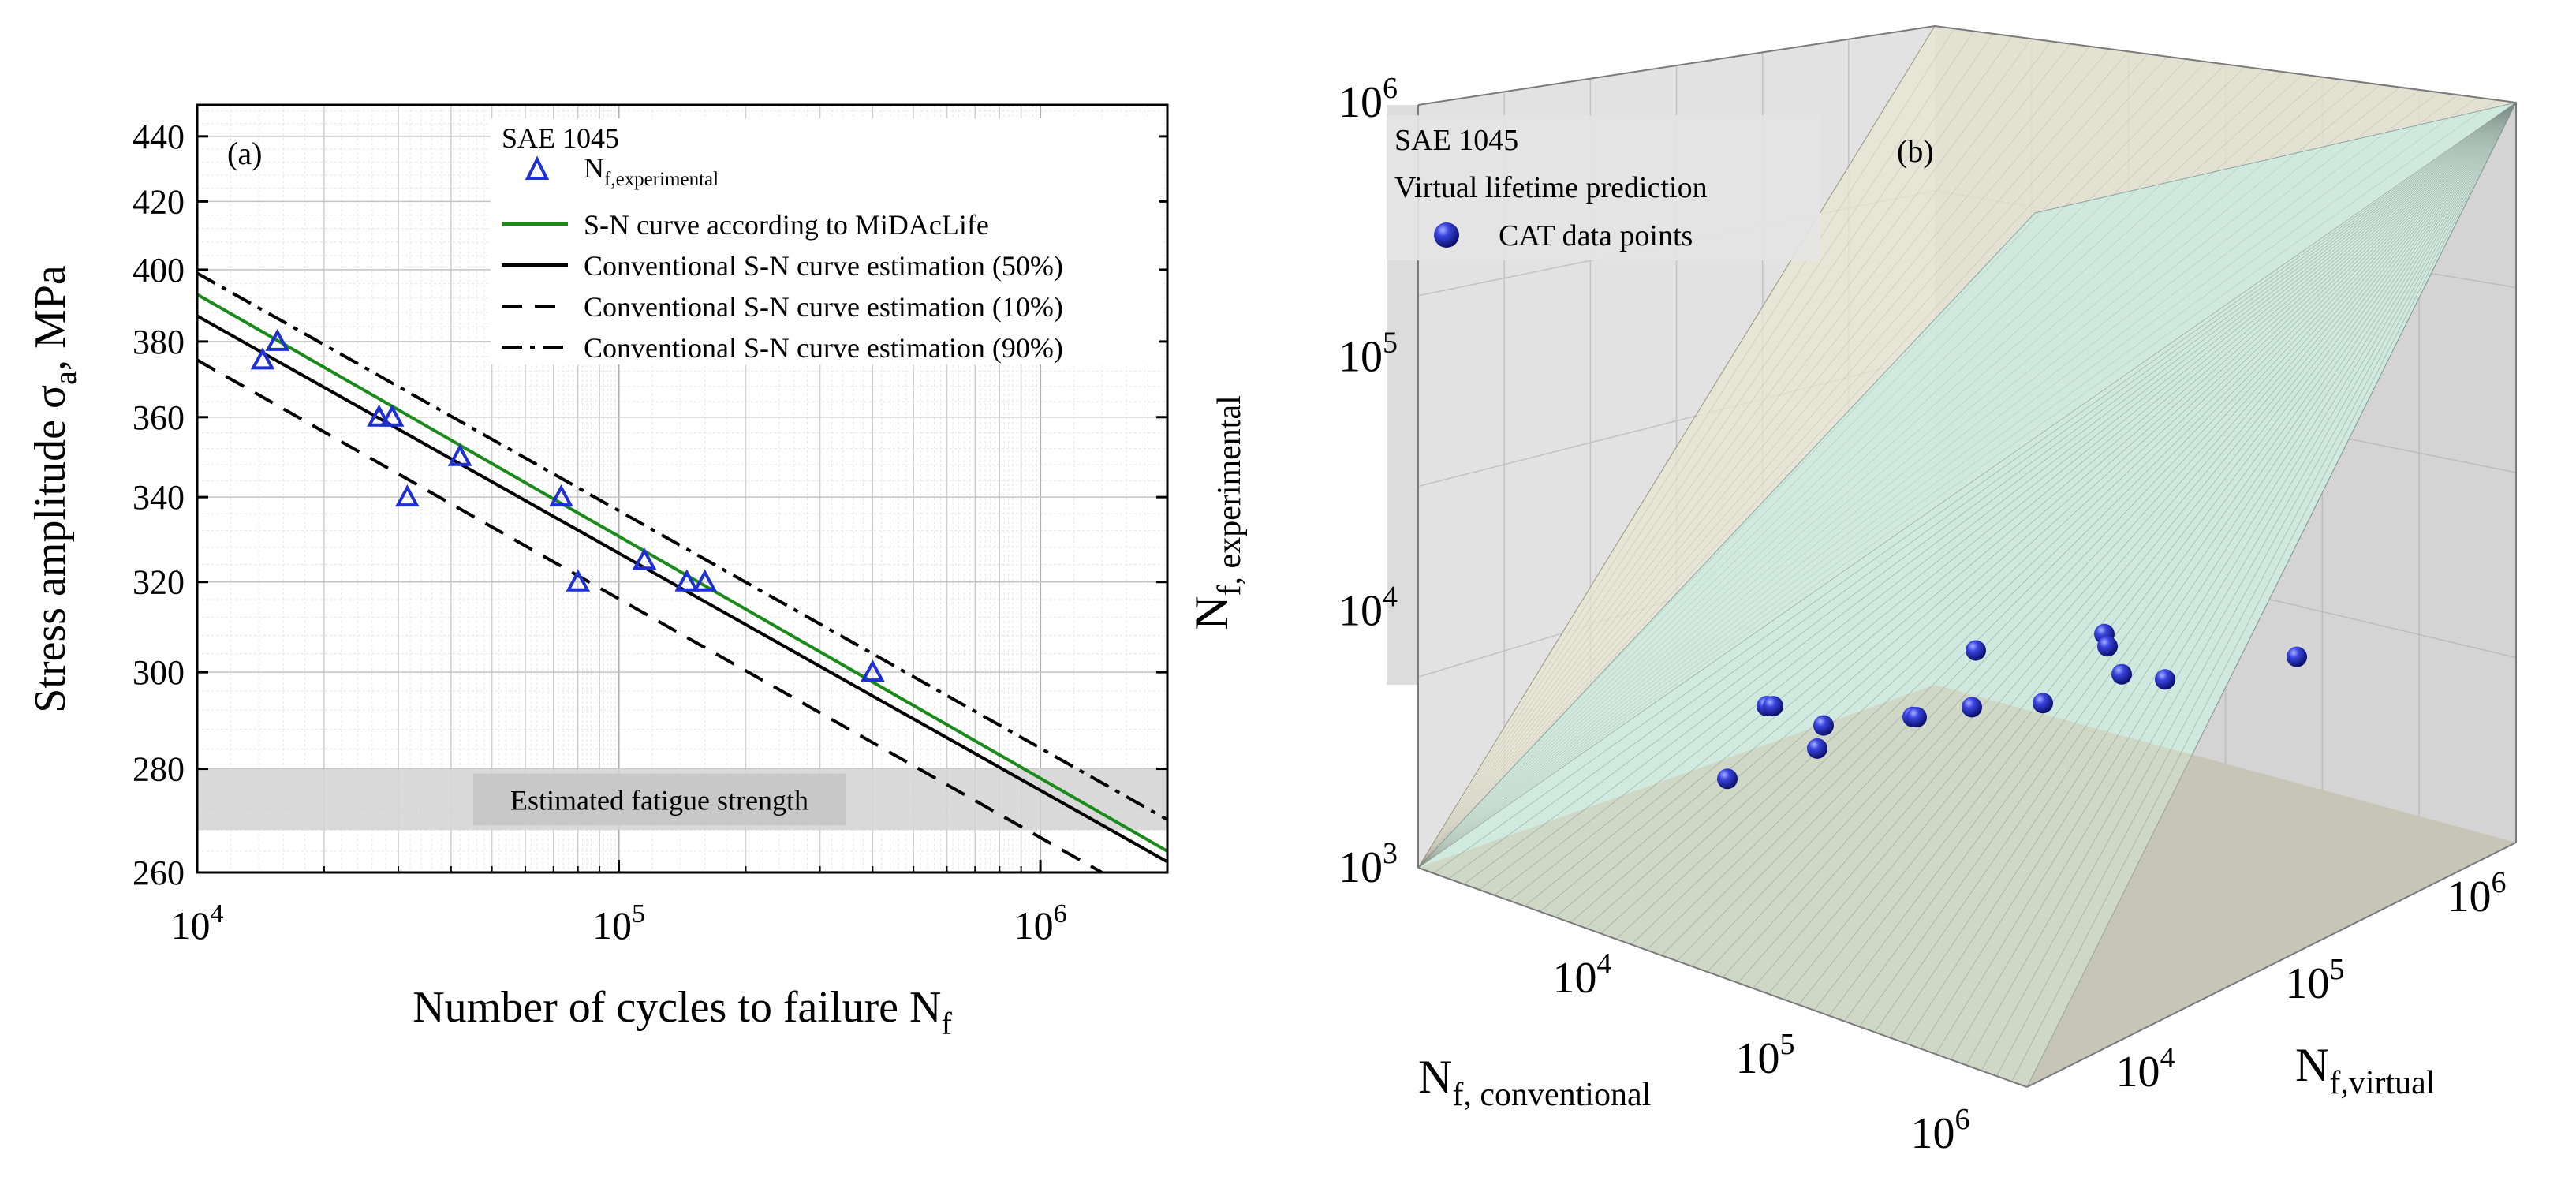 The height and width of the screenshot is (1177, 2576). What do you see at coordinates (1446, 235) in the screenshot?
I see `legend-sphere-marker` at bounding box center [1446, 235].